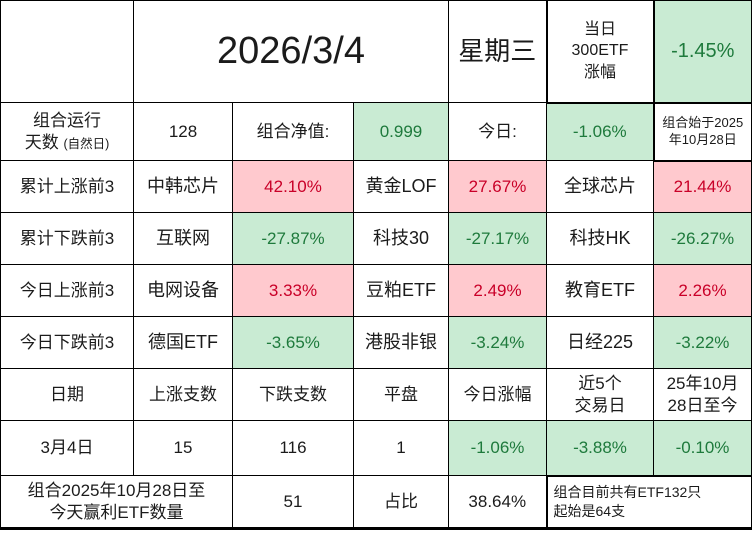 This screenshot has width=753, height=538. Describe the element at coordinates (627, 491) in the screenshot. I see `etf-count-note-line1: 组合目前共有ETF132只` at that location.